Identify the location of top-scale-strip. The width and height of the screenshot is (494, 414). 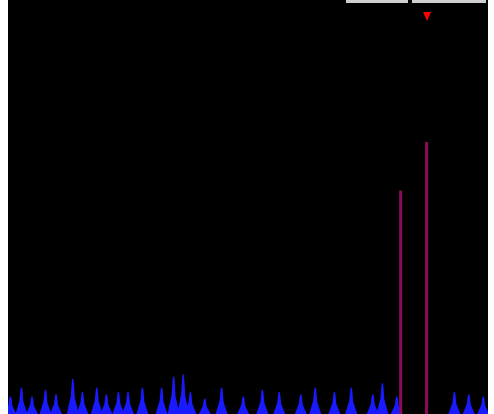
(417, 1).